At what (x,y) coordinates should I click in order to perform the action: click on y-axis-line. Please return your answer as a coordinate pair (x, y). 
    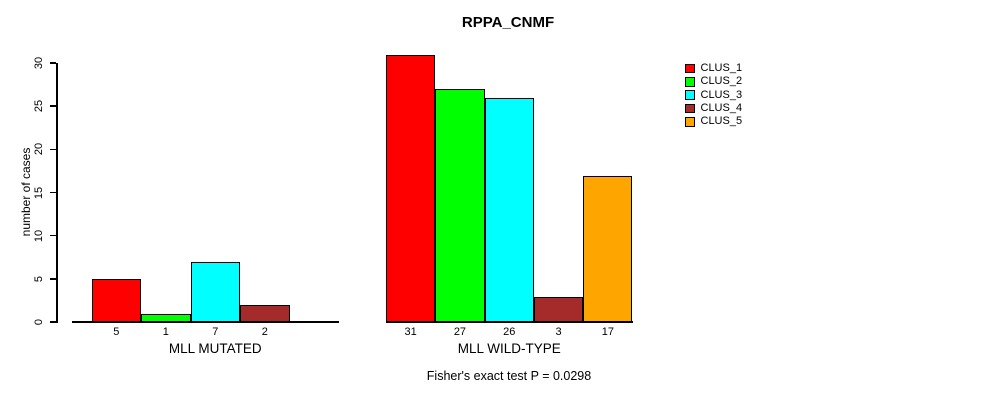
    Looking at the image, I should click on (57, 193).